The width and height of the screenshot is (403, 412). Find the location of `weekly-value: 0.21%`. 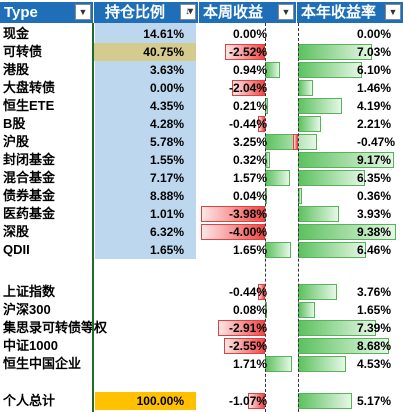

weekly-value: 0.21% is located at coordinates (249, 106).